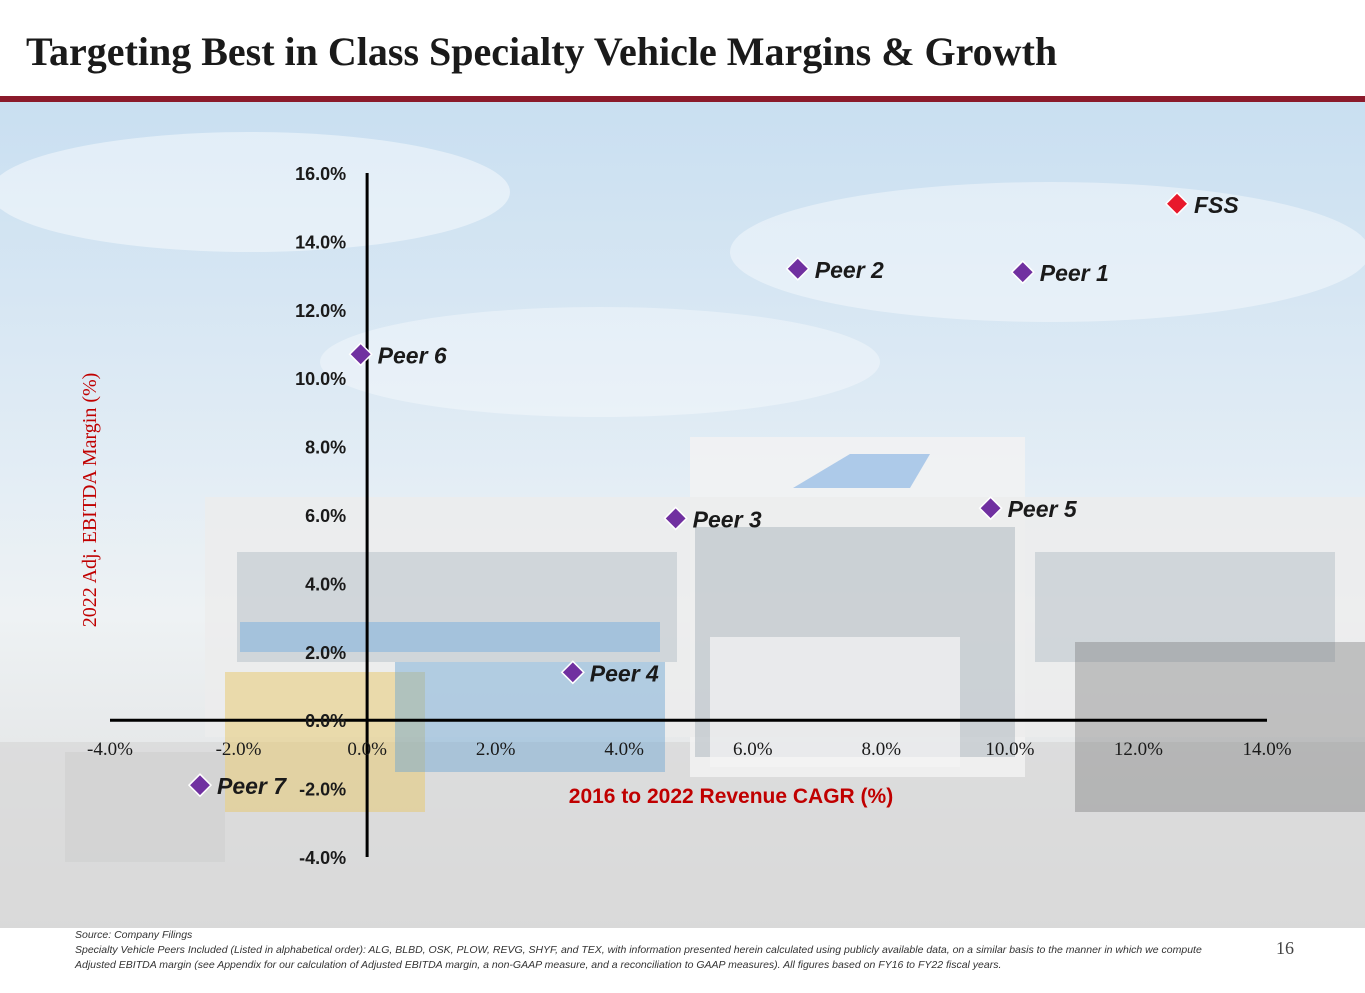 This screenshot has width=1365, height=993. Describe the element at coordinates (322, 790) in the screenshot. I see `y-tick-label: -2.0%` at that location.